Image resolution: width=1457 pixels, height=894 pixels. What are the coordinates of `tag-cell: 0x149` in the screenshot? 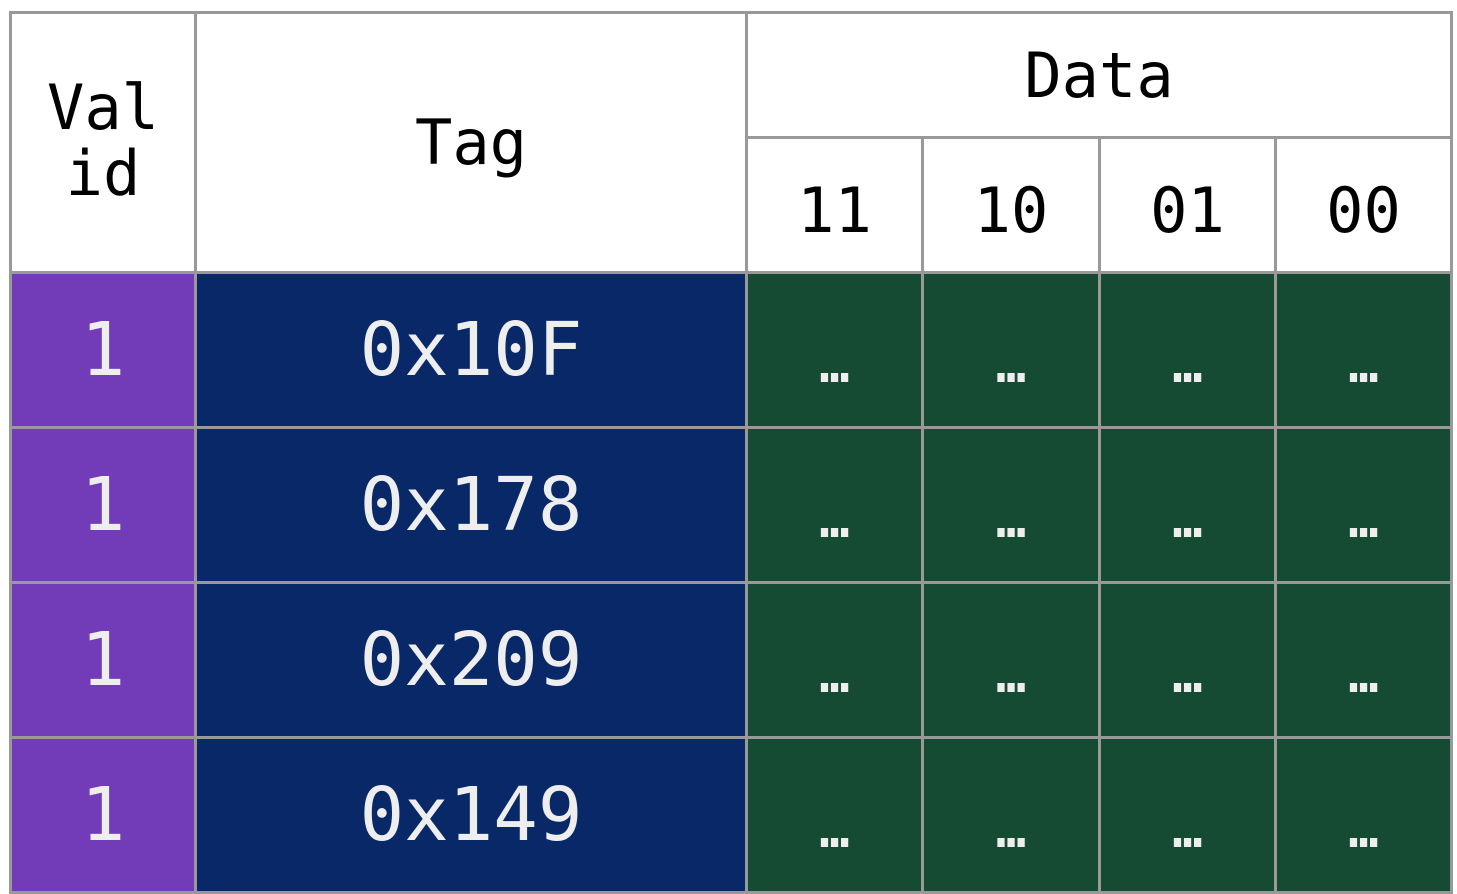 It's located at (471, 815).